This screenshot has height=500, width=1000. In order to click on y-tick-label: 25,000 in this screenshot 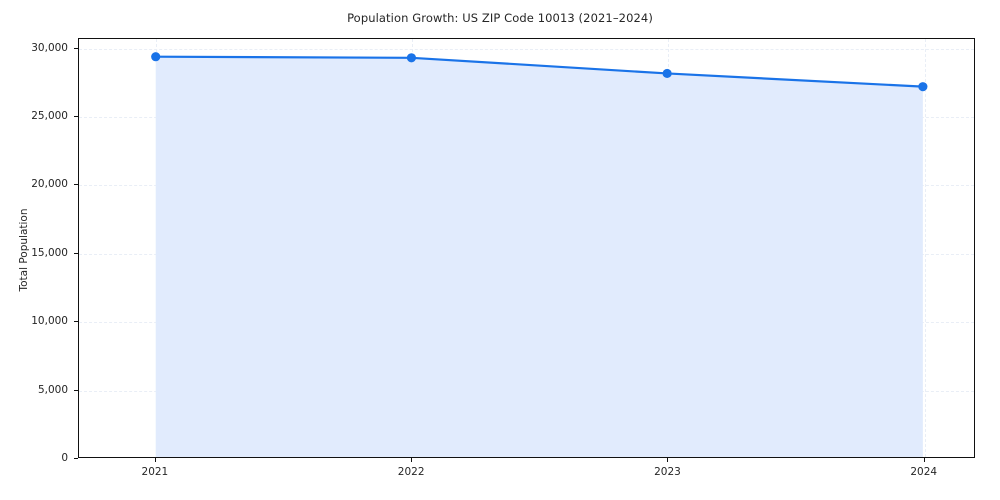, I will do `click(49, 115)`.